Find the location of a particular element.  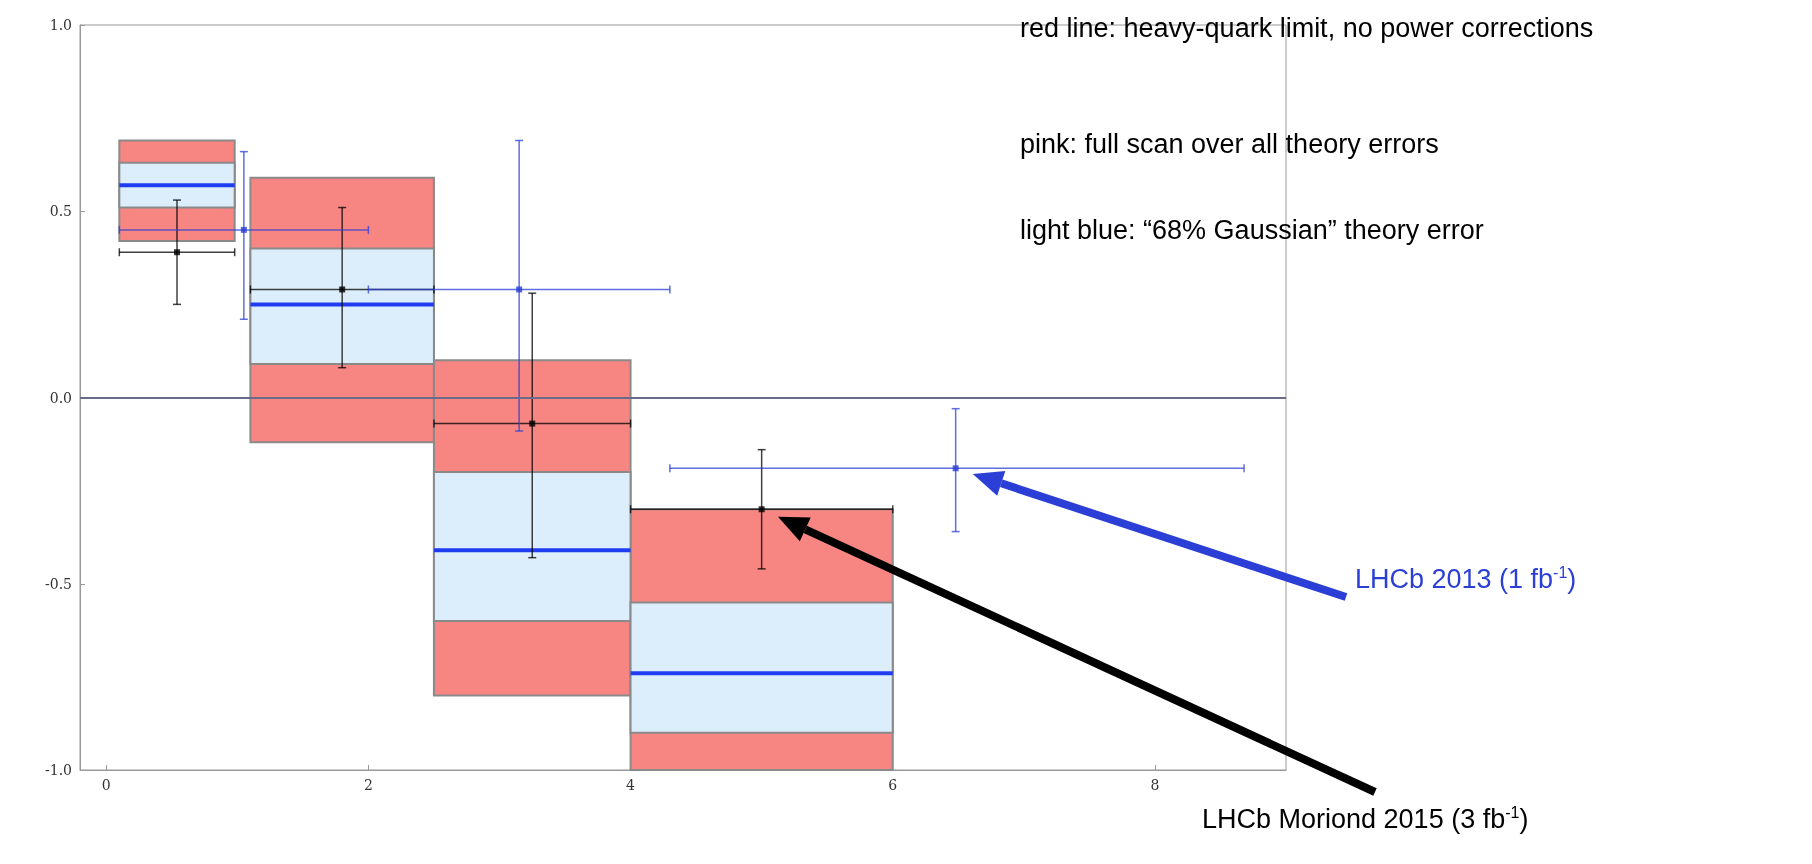

y-tick-label: 1.0 is located at coordinates (60, 25).